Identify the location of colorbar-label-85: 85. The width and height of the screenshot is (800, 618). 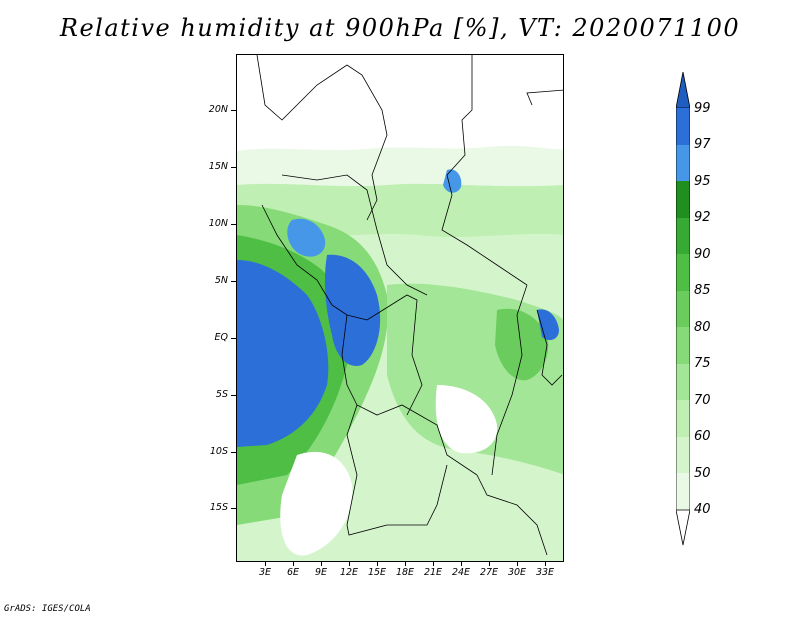
(702, 290).